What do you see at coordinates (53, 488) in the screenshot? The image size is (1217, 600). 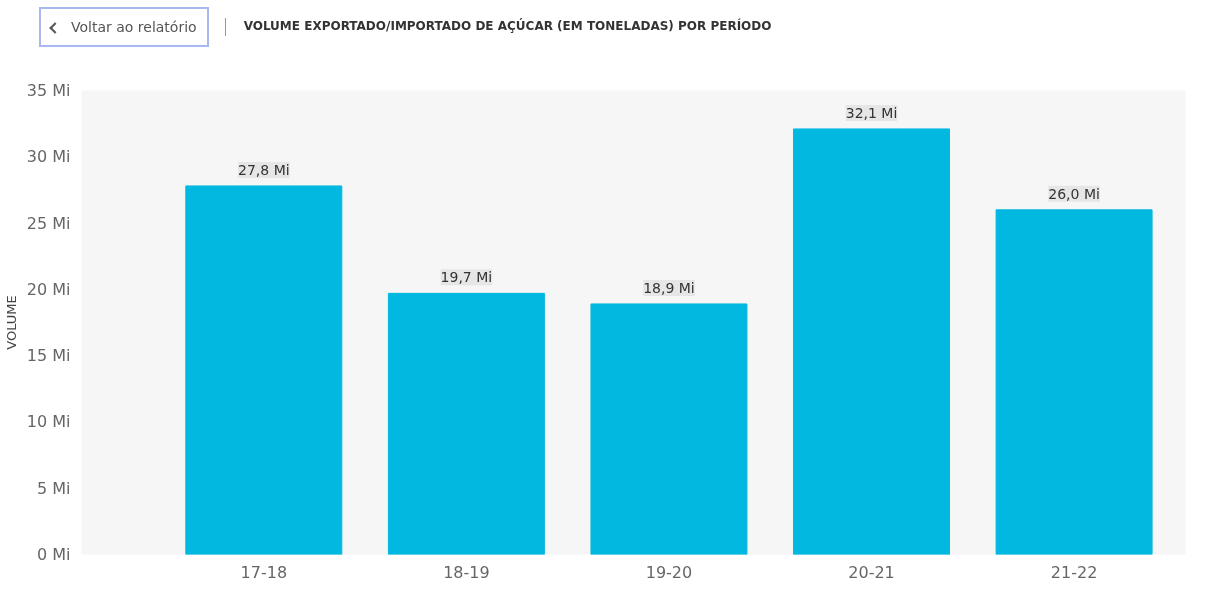 I see `y-tick-label: 5 Mi` at bounding box center [53, 488].